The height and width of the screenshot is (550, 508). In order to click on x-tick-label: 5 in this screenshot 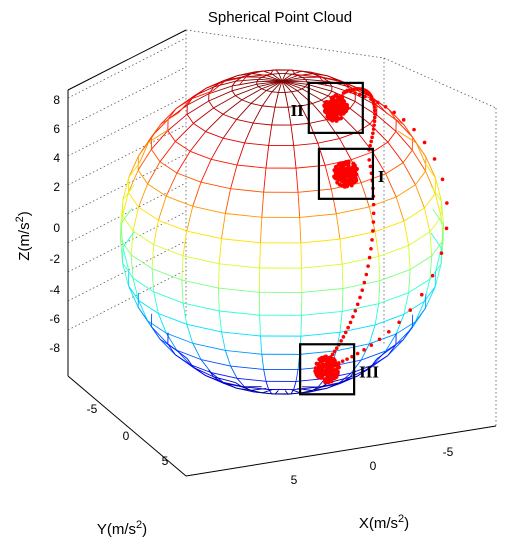, I will do `click(294, 480)`.